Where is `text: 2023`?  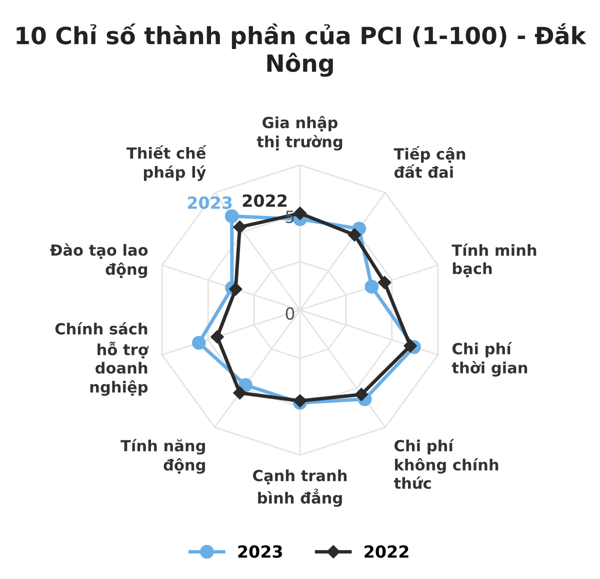 text: 2023 is located at coordinates (210, 202).